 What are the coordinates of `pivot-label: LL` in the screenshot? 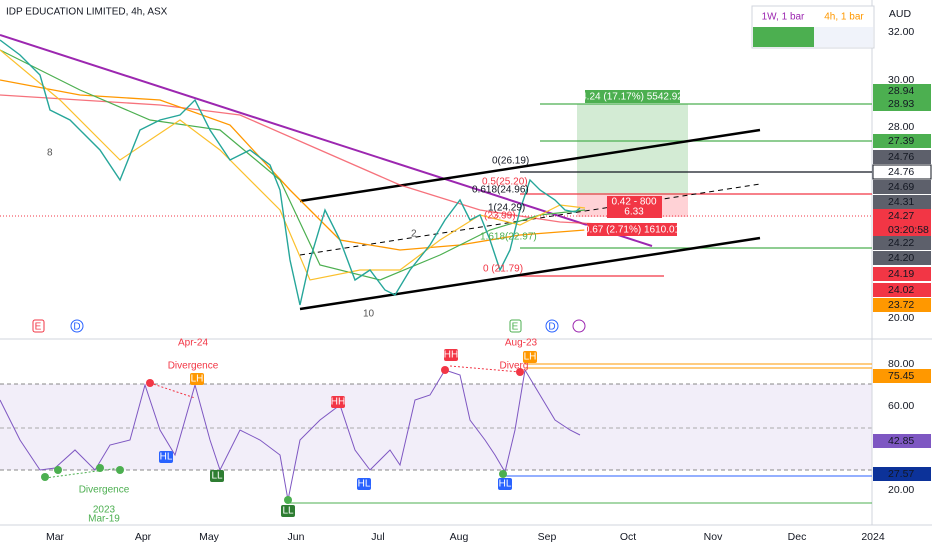 It's located at (217, 476).